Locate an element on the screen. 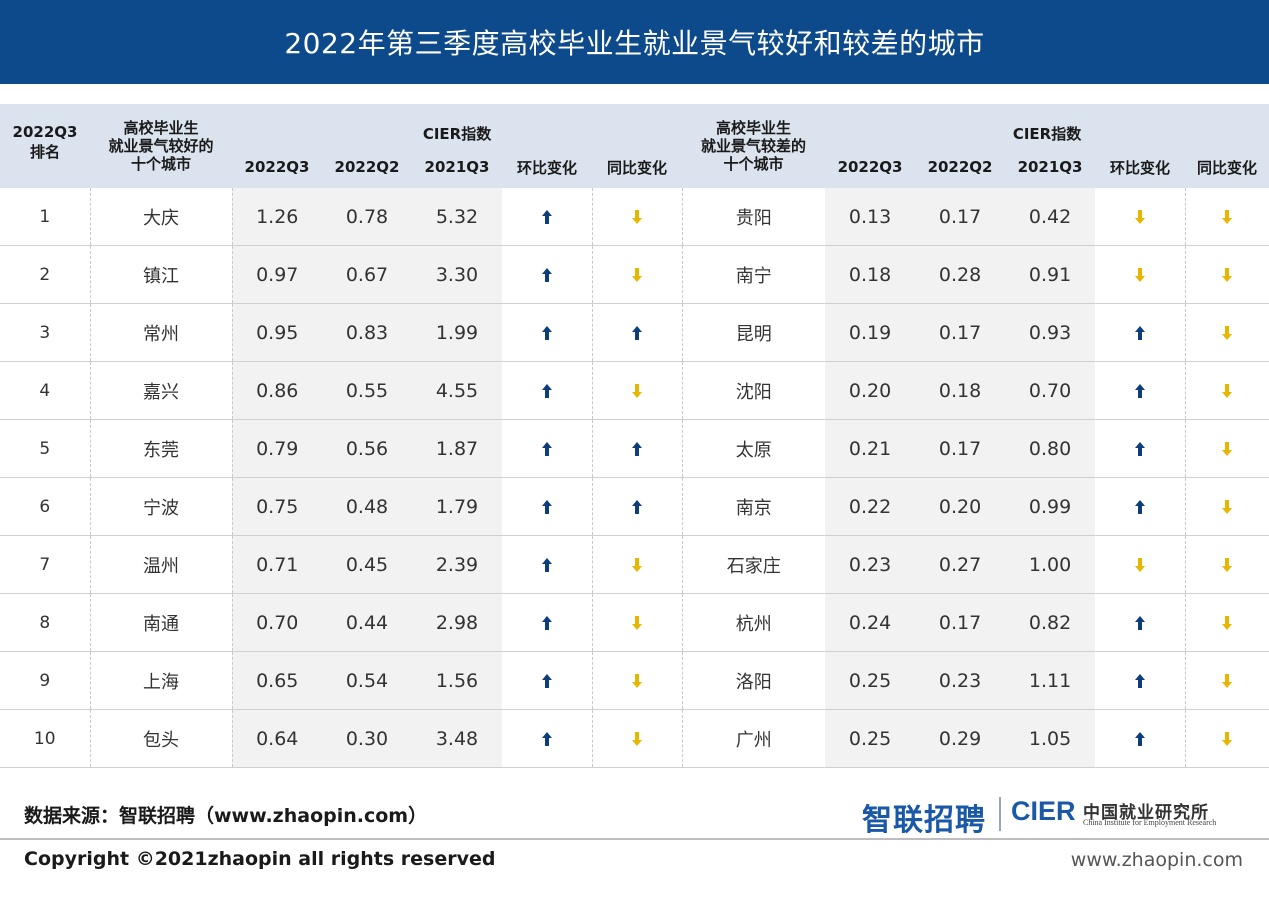 The width and height of the screenshot is (1269, 900). good-2022q2-cell: 0.44 is located at coordinates (367, 622).